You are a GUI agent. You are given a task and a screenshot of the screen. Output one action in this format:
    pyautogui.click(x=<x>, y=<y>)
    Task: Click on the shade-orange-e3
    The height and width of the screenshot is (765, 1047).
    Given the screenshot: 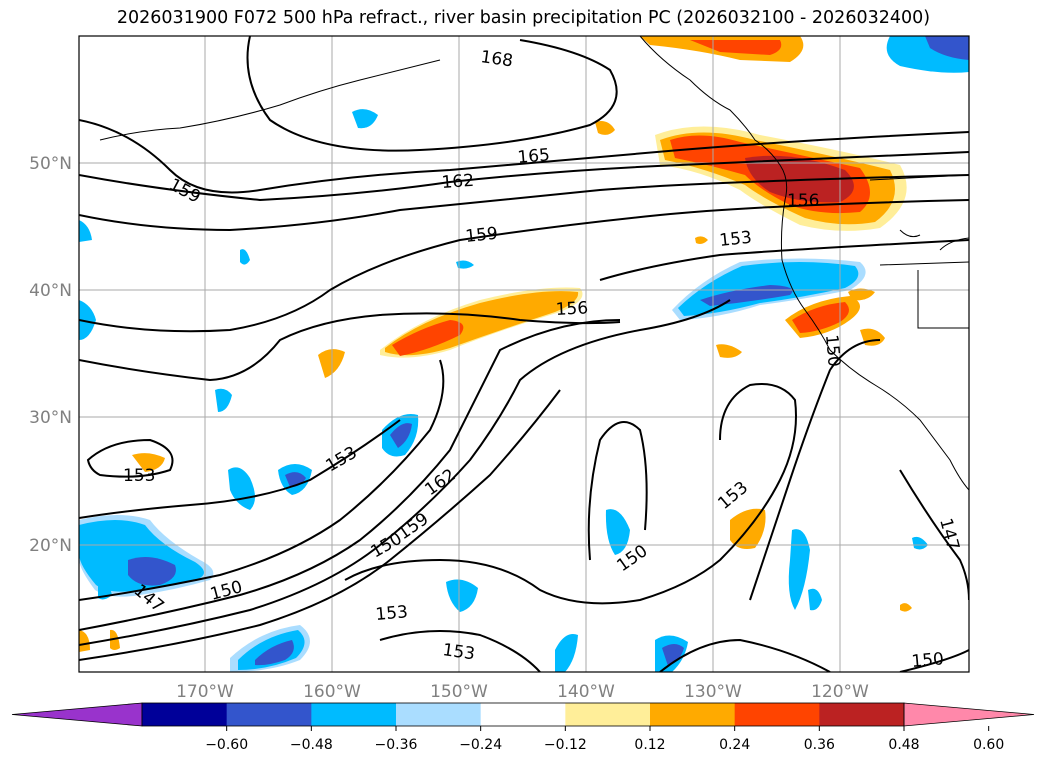 What is the action you would take?
    pyautogui.click(x=701, y=240)
    